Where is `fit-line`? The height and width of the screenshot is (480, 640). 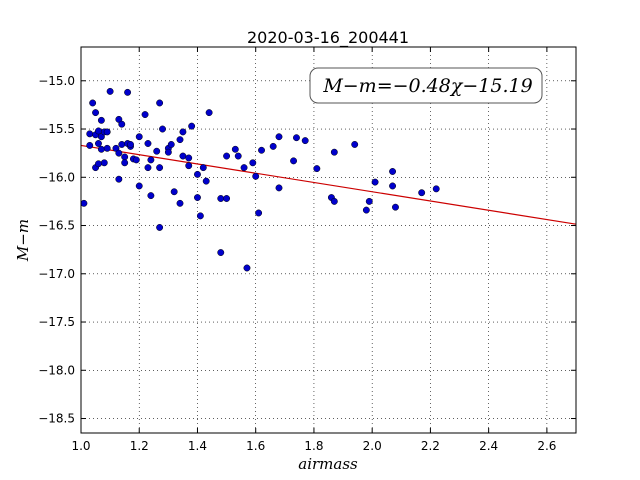 fit-line is located at coordinates (328, 184).